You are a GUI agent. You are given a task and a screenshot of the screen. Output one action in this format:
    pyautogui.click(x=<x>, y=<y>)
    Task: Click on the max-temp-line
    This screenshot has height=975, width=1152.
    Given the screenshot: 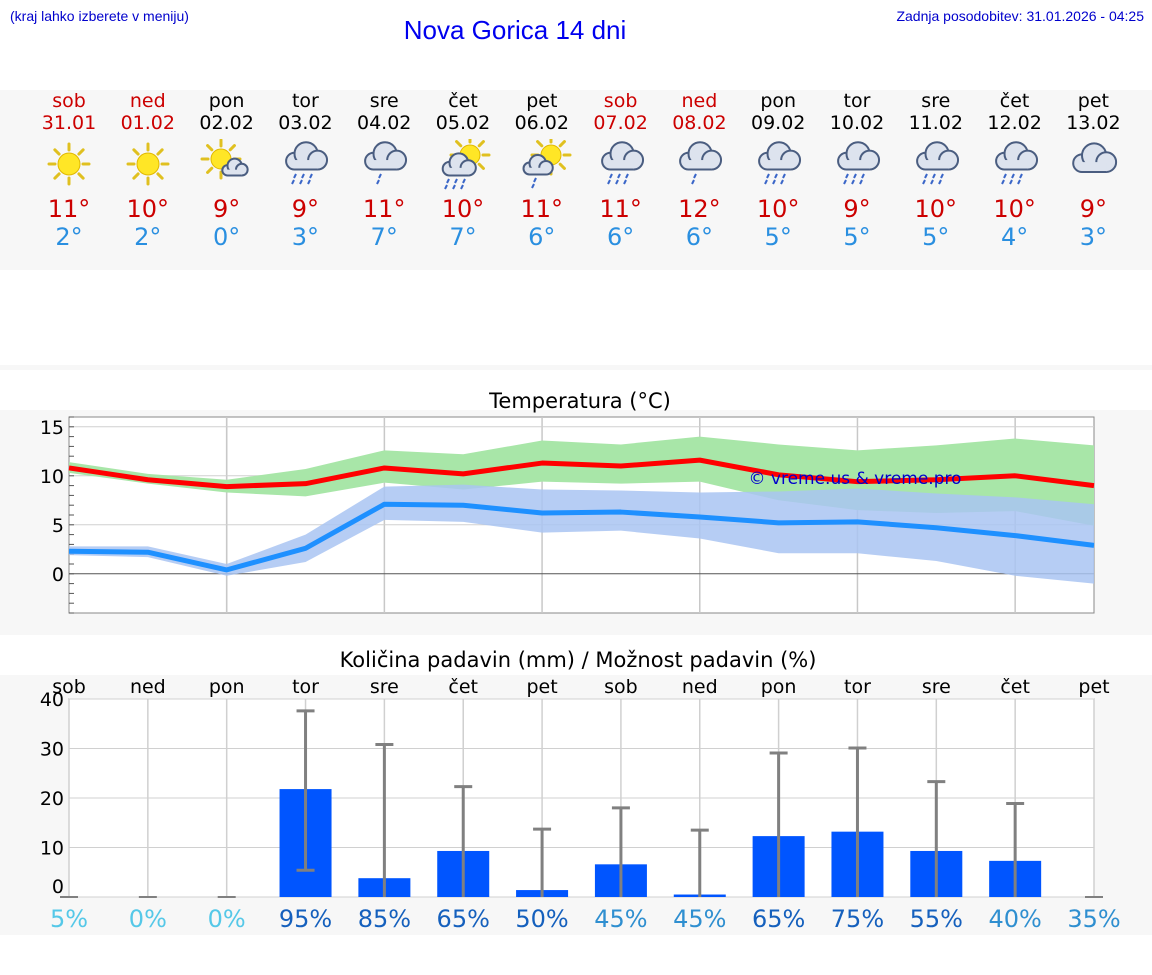 What is the action you would take?
    pyautogui.click(x=581, y=473)
    